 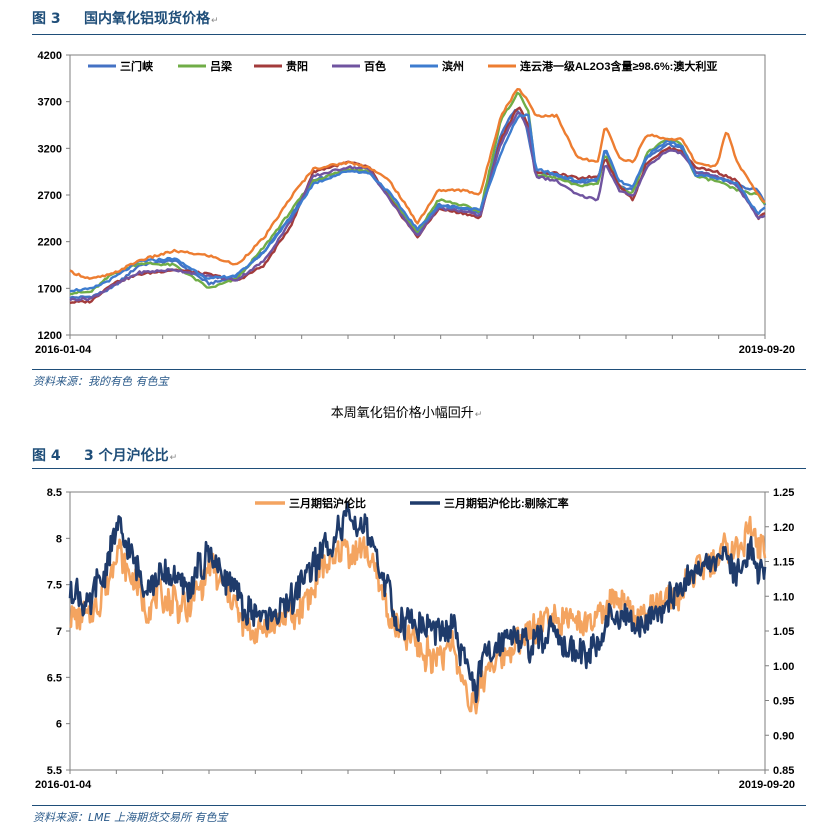 What do you see at coordinates (419, 468) in the screenshot?
I see `figure-4-rule` at bounding box center [419, 468].